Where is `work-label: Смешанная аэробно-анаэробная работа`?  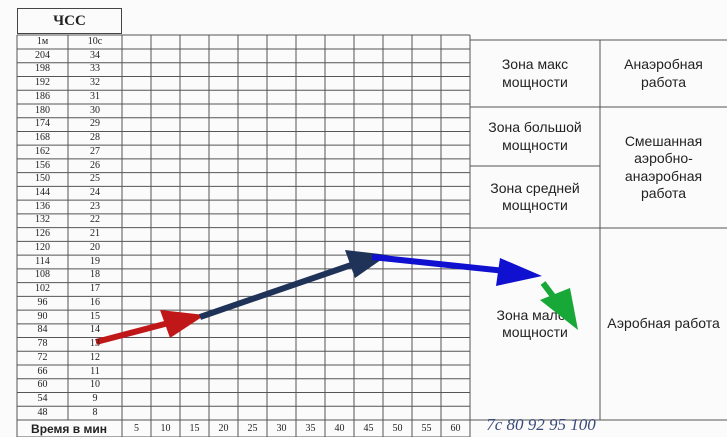 work-label: Смешанная аэробно-анаэробная работа is located at coordinates (663, 167).